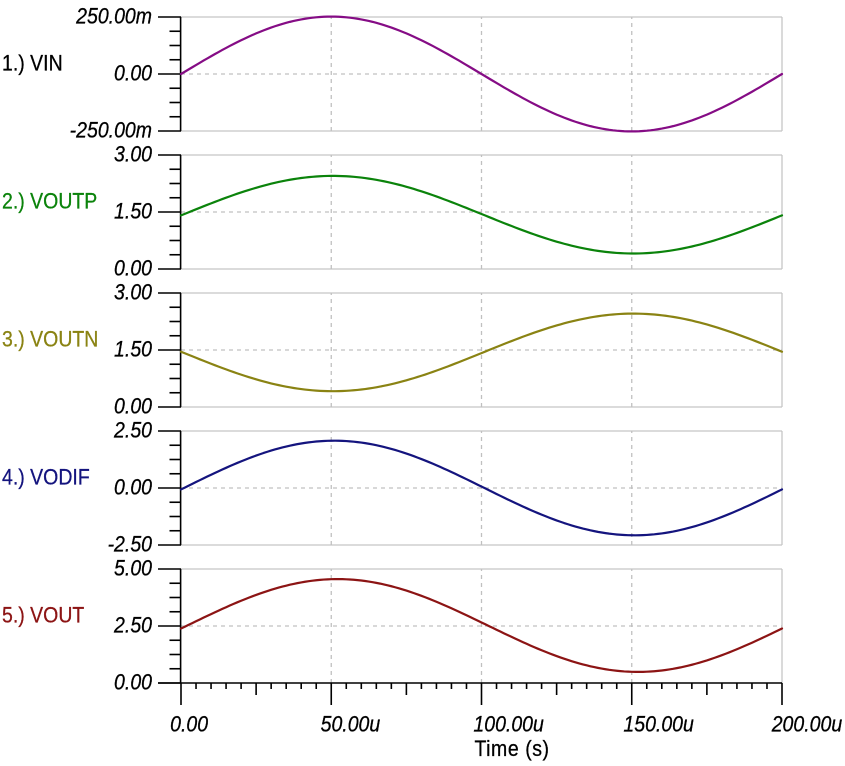 This screenshot has width=845, height=766. Describe the element at coordinates (113, 16) in the screenshot. I see `svg-text: 250.00m` at that location.